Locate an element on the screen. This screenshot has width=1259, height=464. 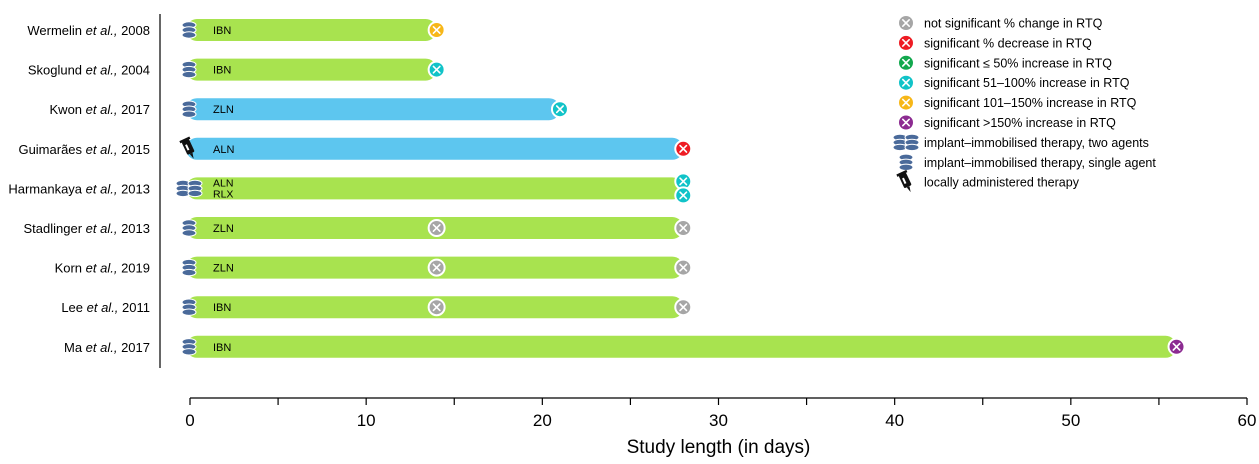
legend-therapy-icon-local is located at coordinates (904, 181).